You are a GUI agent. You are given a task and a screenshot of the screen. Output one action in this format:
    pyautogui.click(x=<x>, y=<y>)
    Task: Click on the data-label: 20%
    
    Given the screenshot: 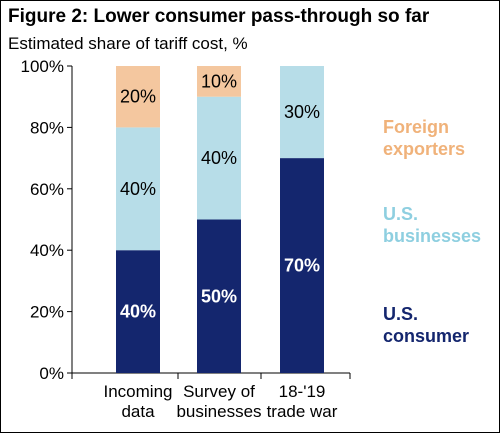 What is the action you would take?
    pyautogui.click(x=138, y=97)
    